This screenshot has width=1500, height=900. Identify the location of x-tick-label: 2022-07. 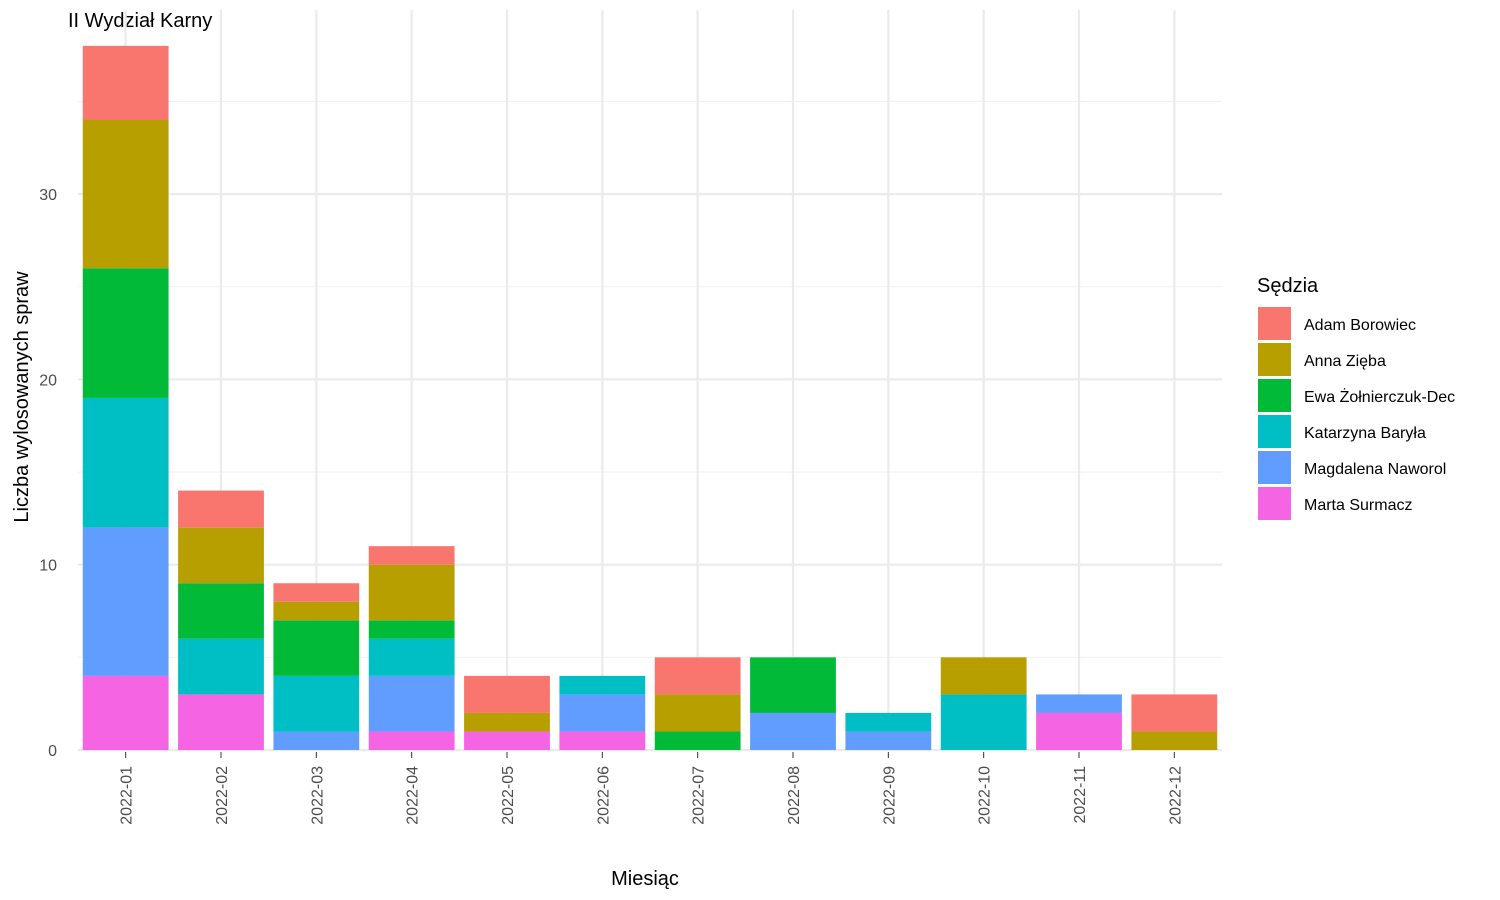
(699, 795).